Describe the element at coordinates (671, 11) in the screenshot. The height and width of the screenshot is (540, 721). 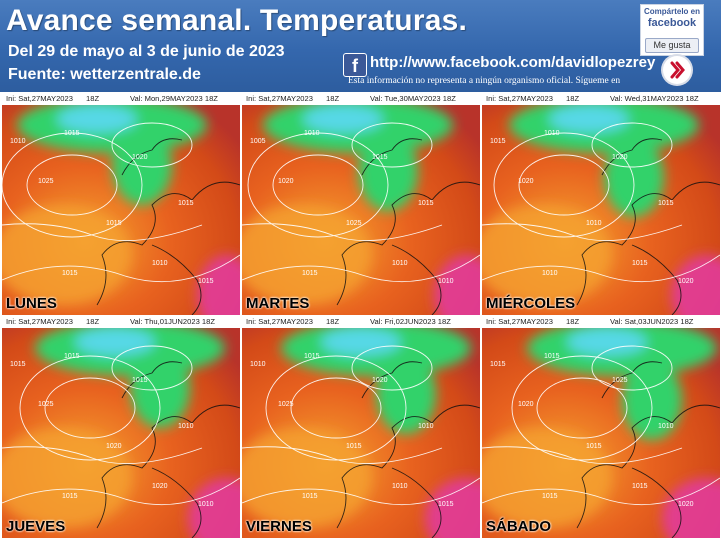
I see `share-label: Compártelo en` at that location.